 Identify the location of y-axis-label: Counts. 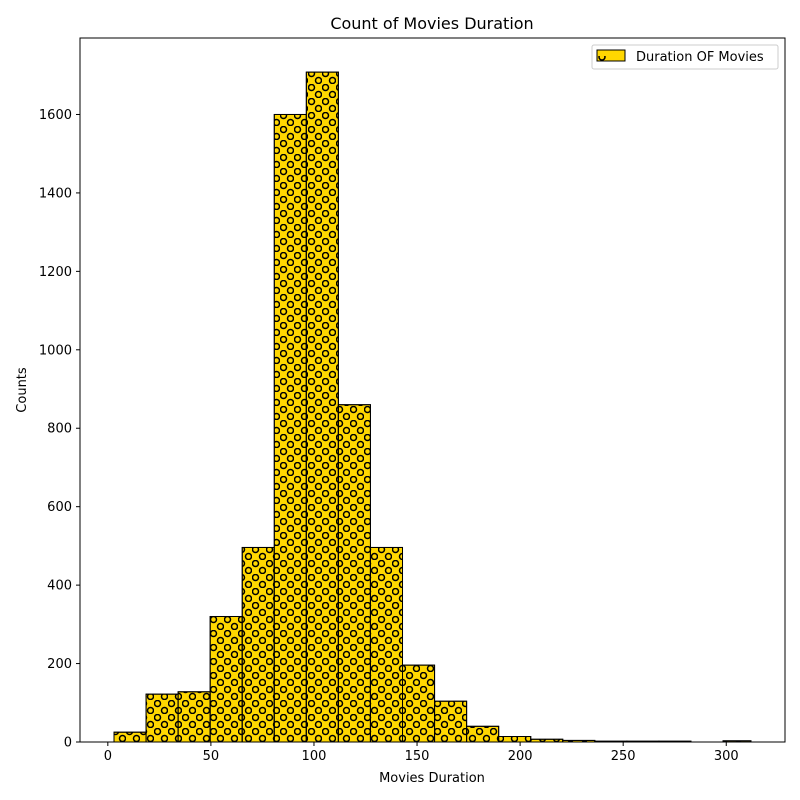
(22, 390).